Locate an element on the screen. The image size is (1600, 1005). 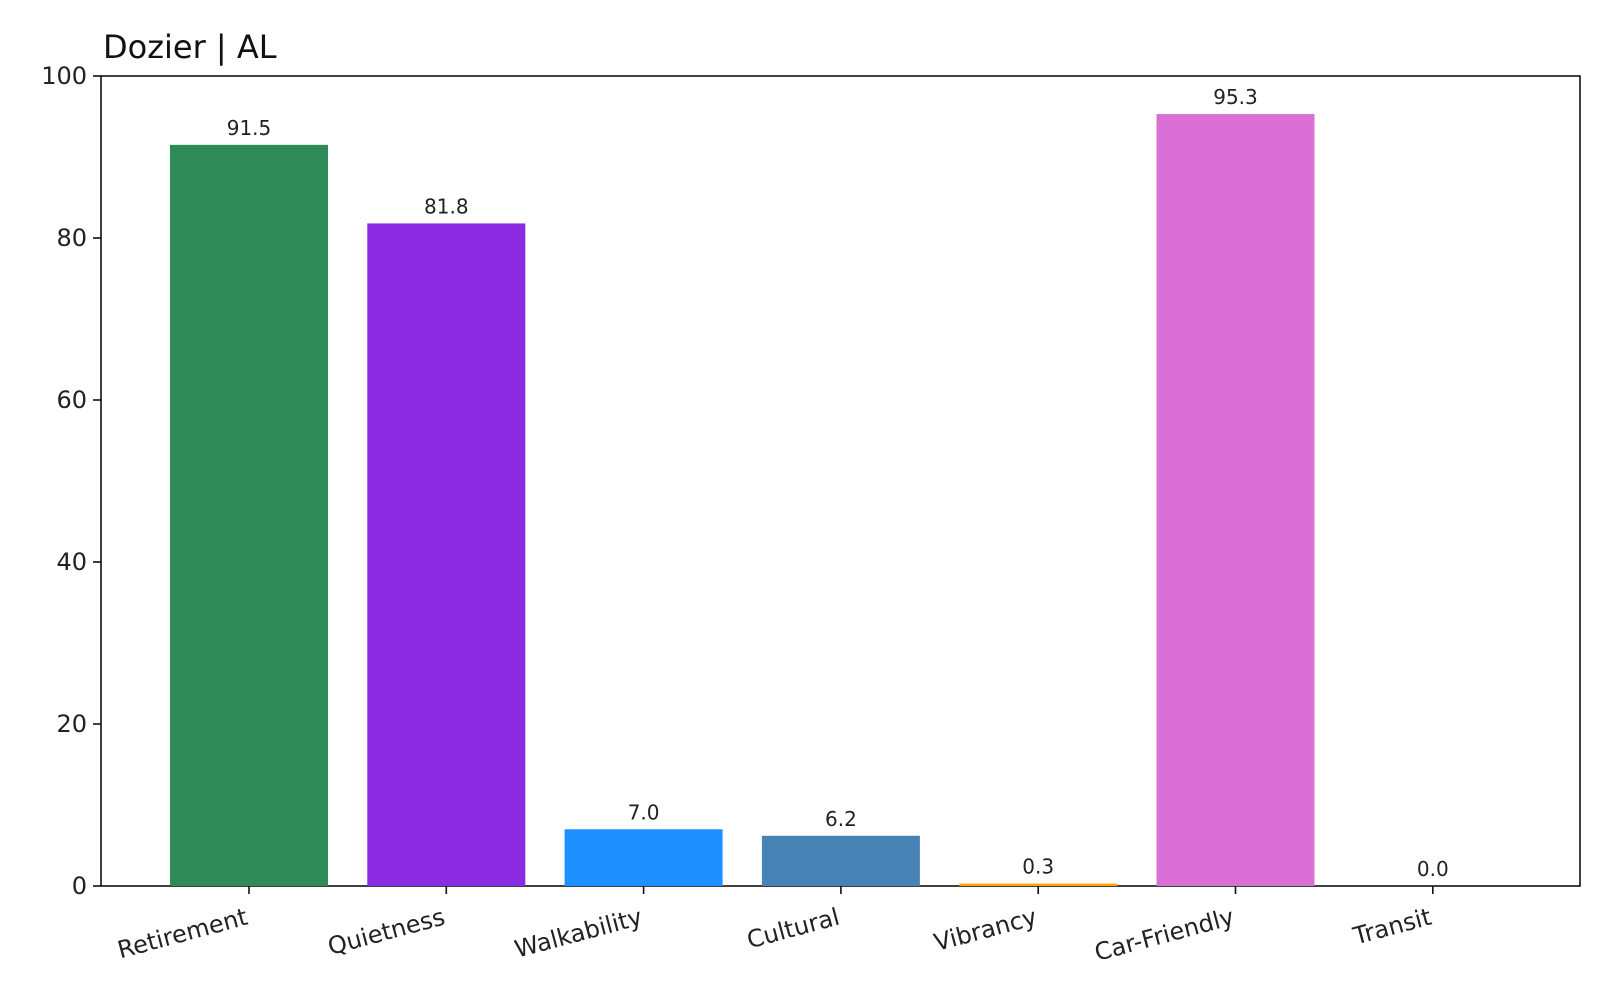
x-tick-label: Vibrancy is located at coordinates (985, 930).